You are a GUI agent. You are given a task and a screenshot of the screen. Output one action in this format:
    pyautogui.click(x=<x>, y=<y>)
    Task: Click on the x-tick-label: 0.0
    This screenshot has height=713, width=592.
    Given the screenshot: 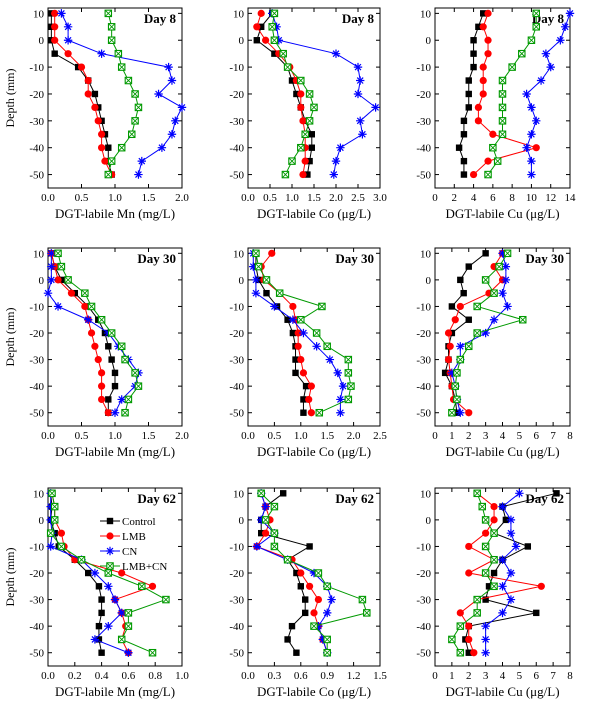 What is the action you would take?
    pyautogui.click(x=48, y=676)
    